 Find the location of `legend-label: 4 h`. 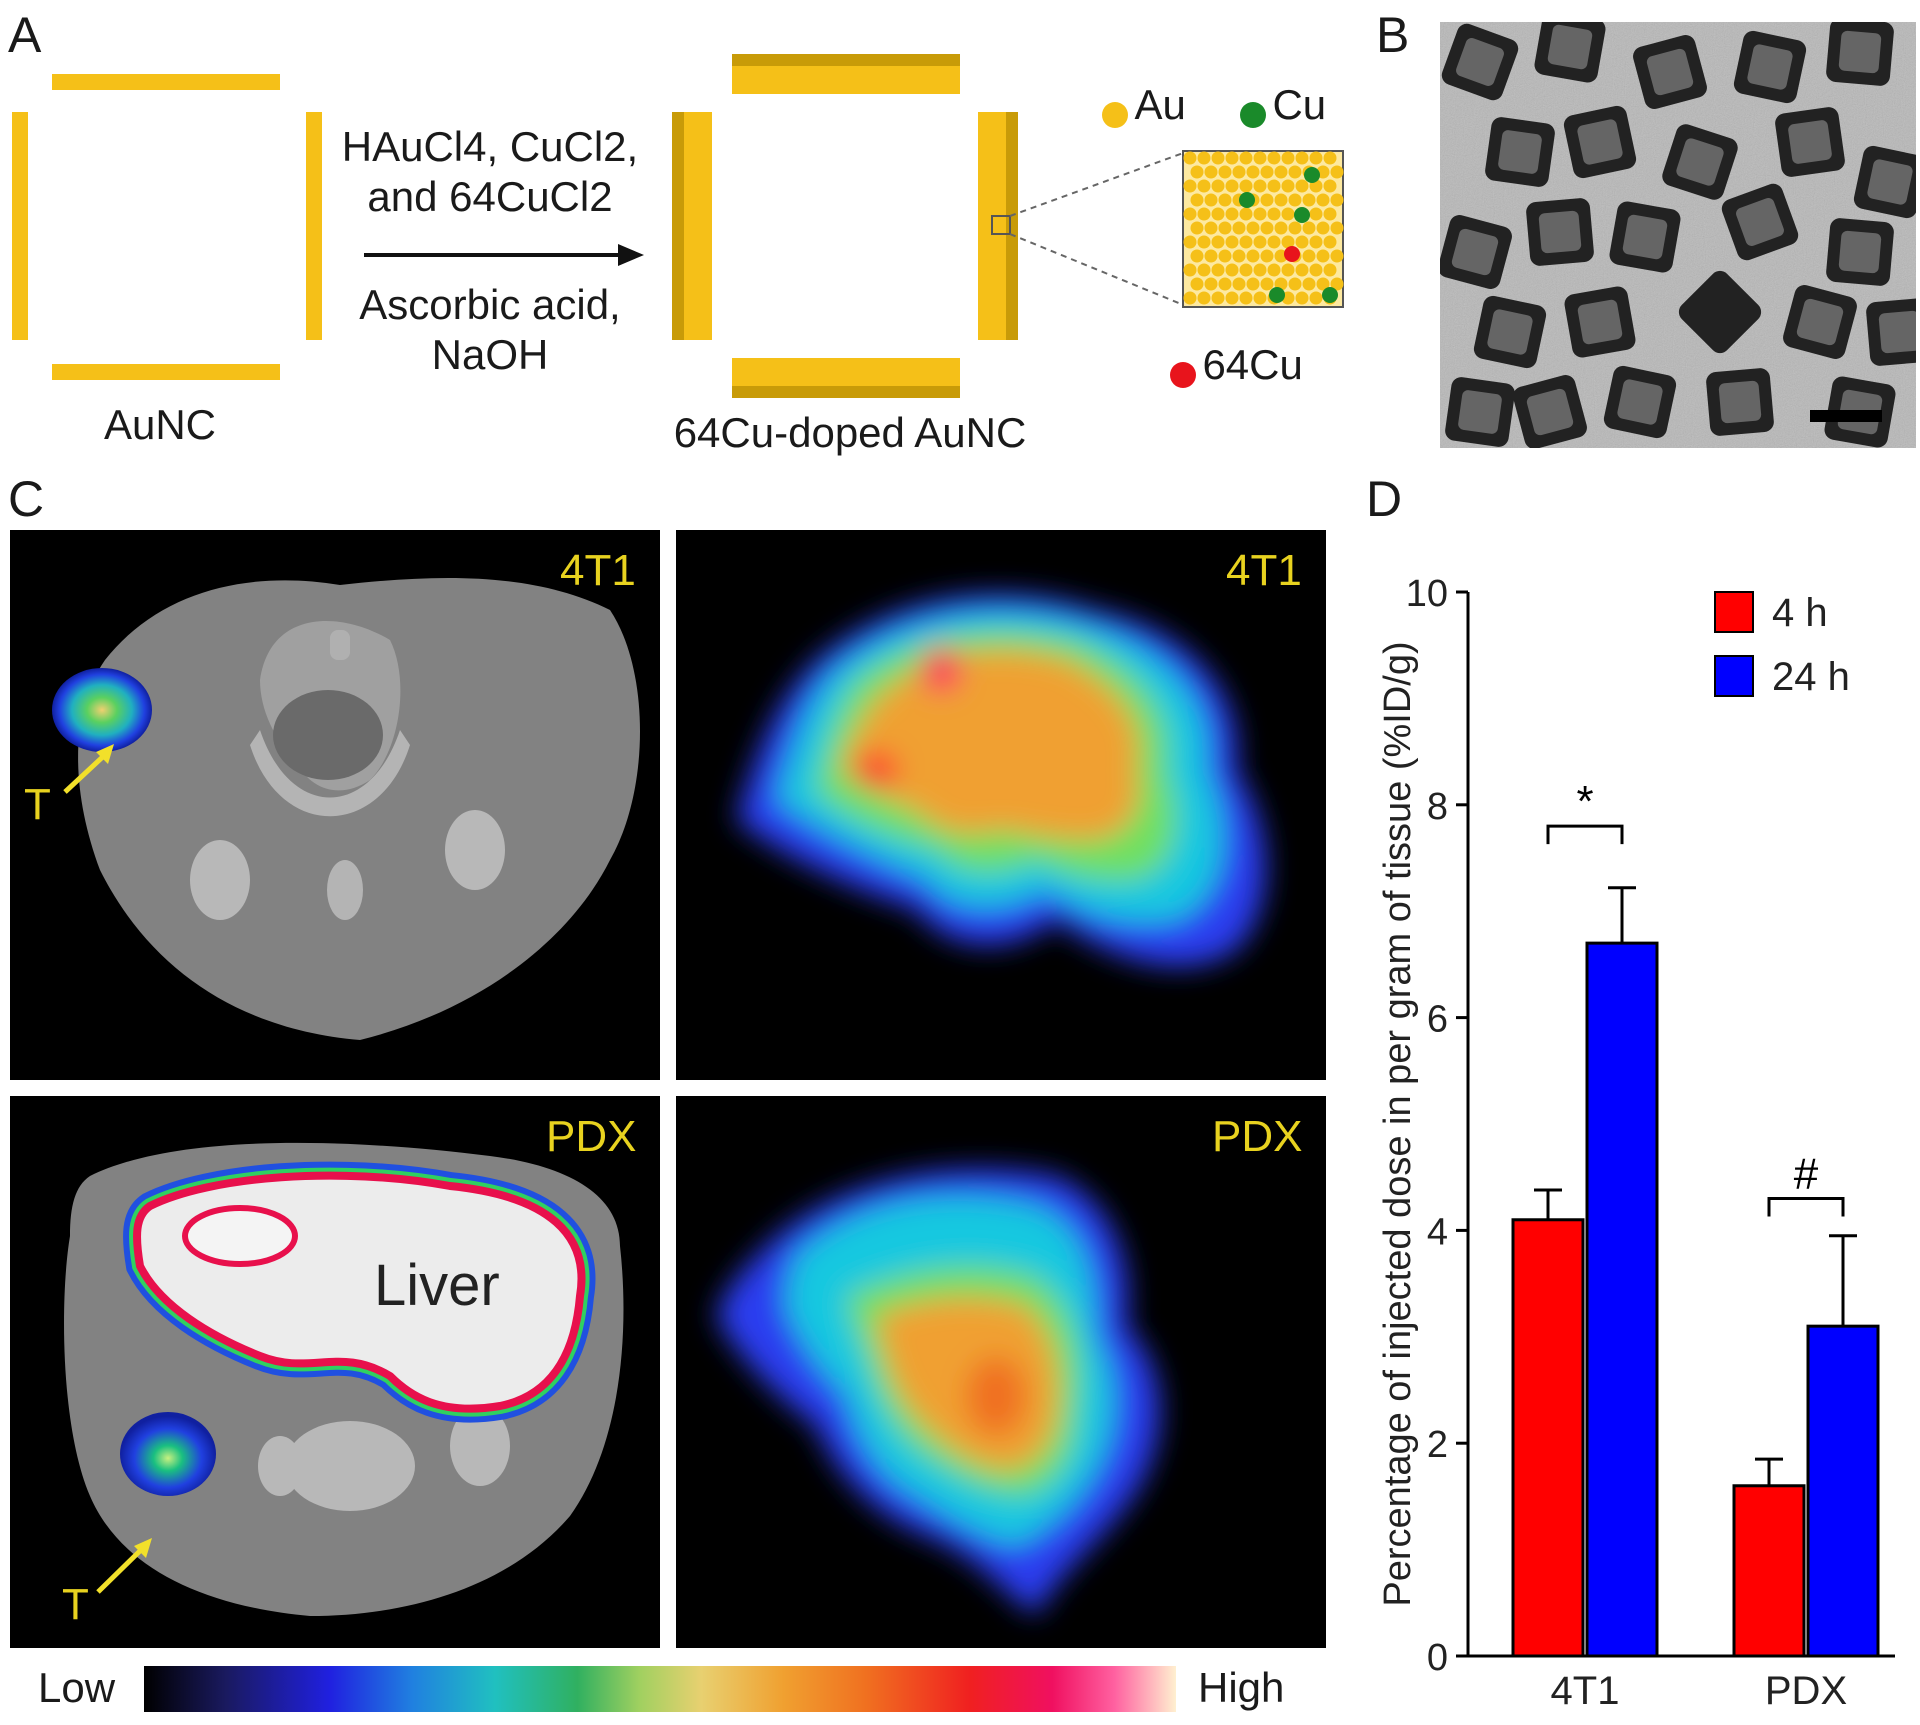

legend-label: 4 h is located at coordinates (1800, 613).